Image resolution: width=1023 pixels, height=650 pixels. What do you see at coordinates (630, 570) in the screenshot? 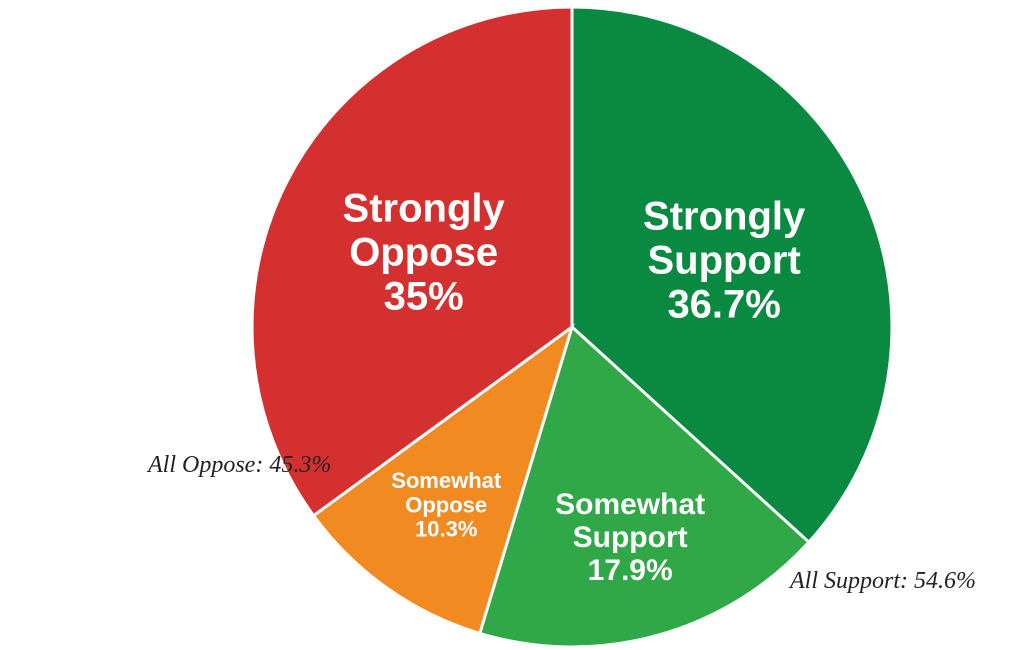
I see `slice-value-label: 17.9%` at bounding box center [630, 570].